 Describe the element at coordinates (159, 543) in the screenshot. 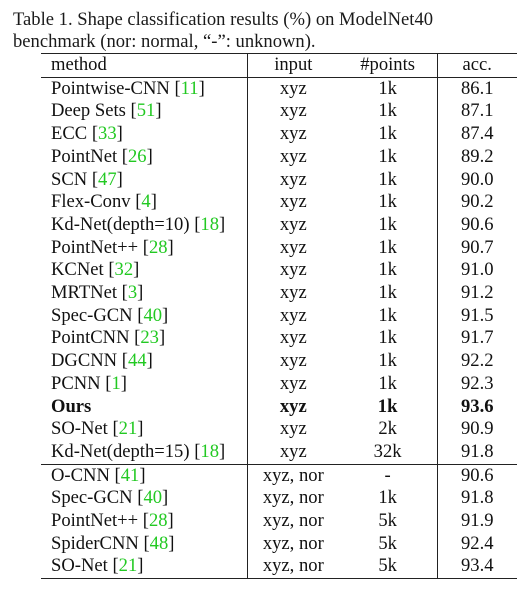

I see `citation-link: 48` at that location.